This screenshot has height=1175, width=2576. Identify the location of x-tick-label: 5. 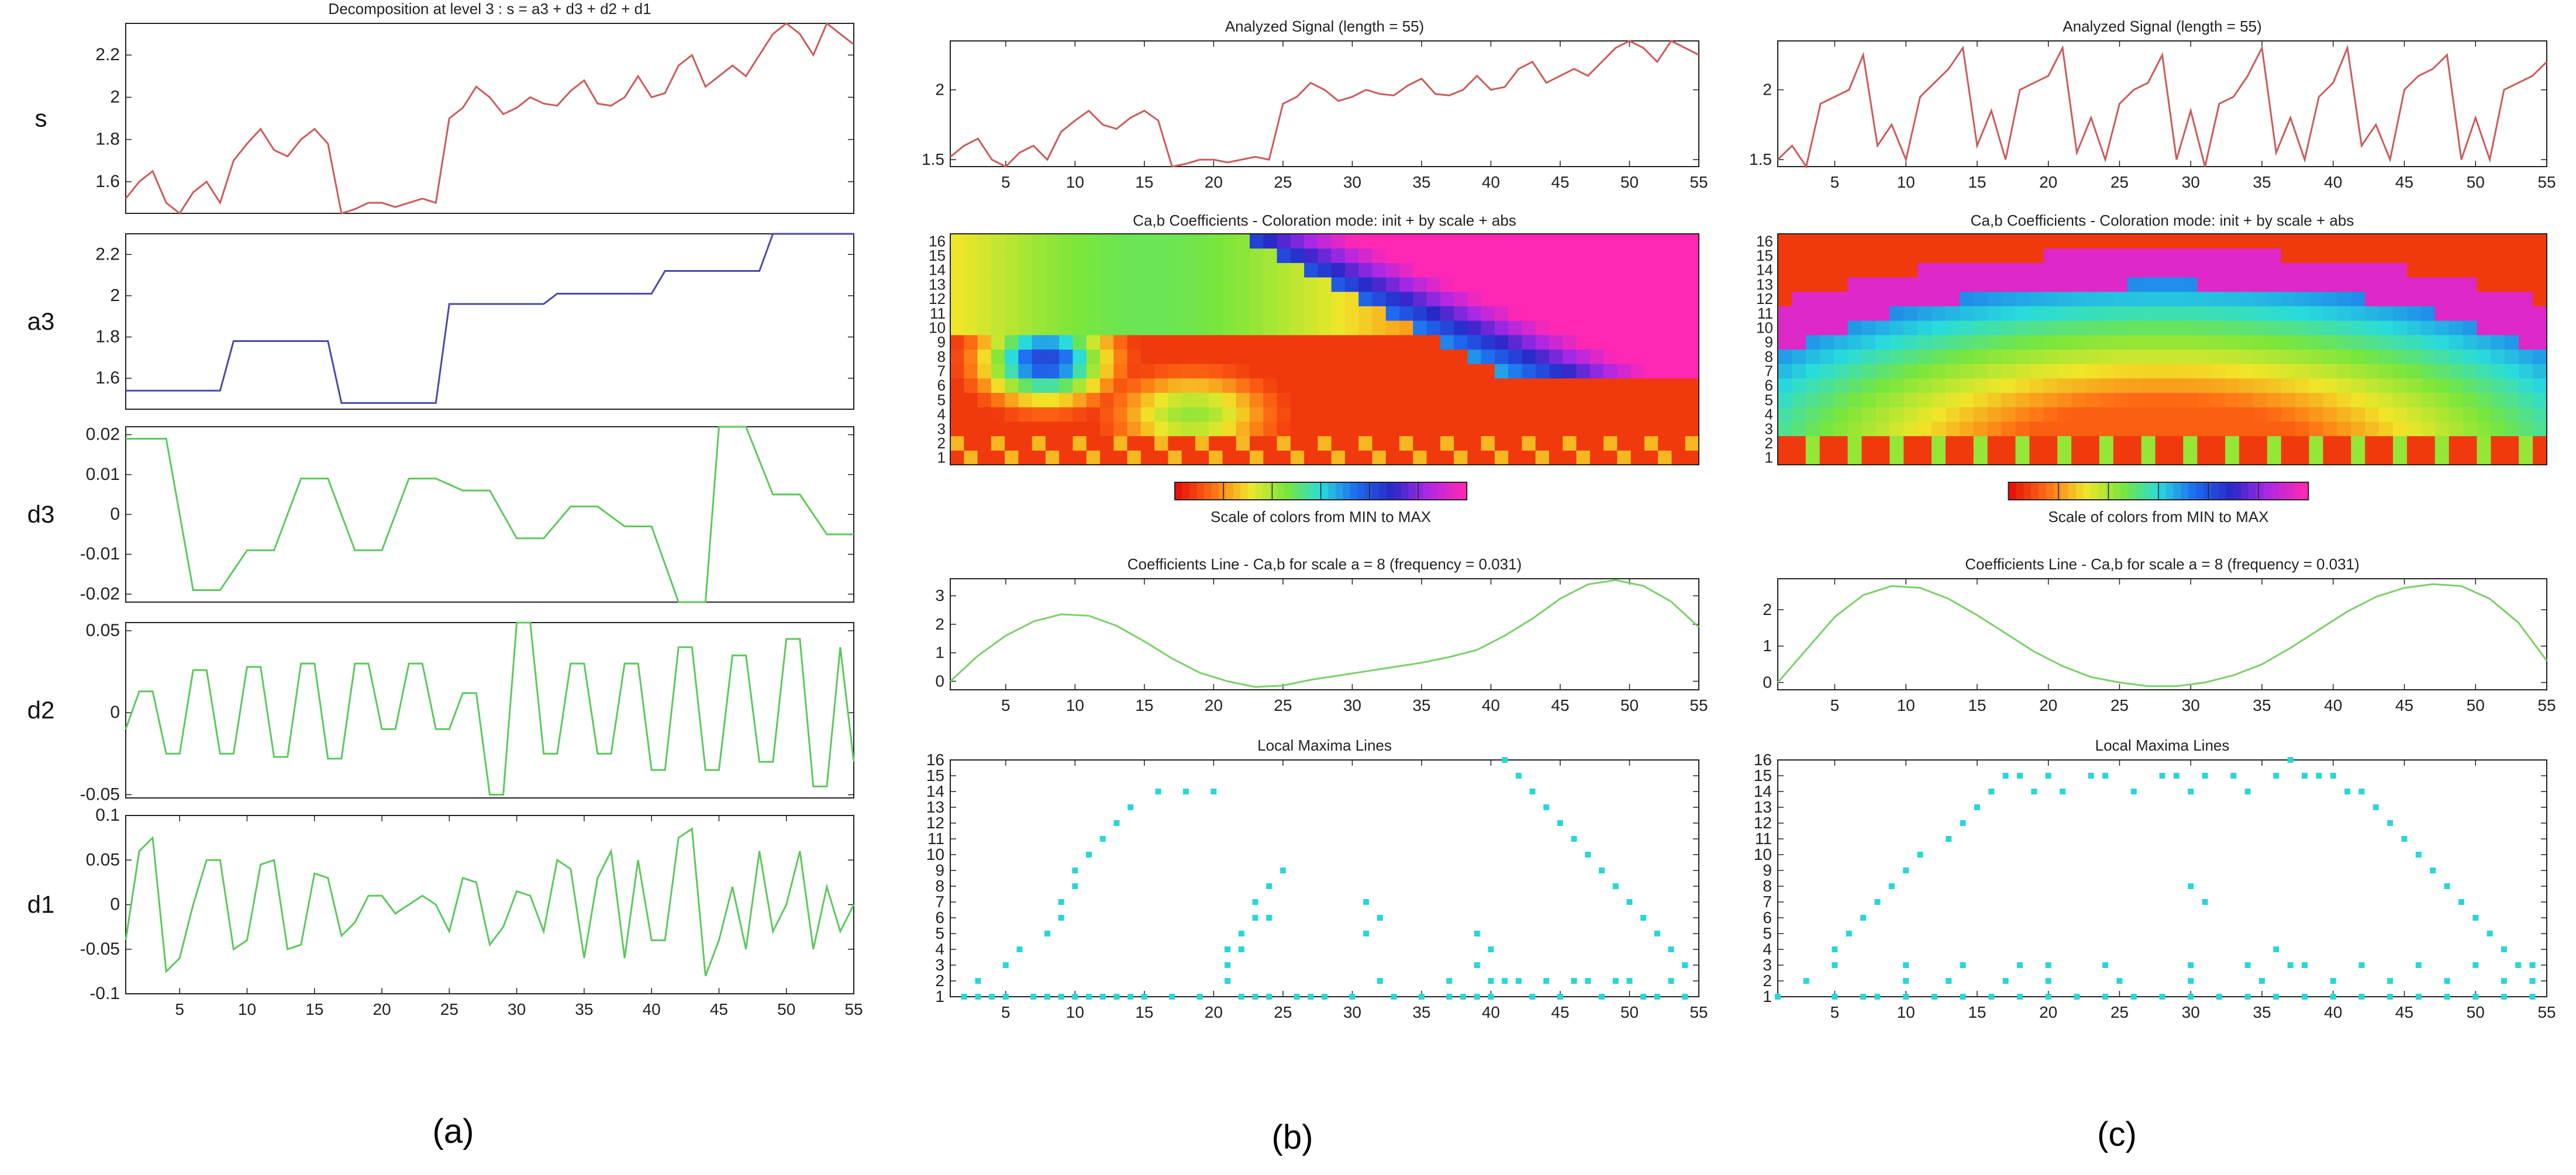
(1835, 705).